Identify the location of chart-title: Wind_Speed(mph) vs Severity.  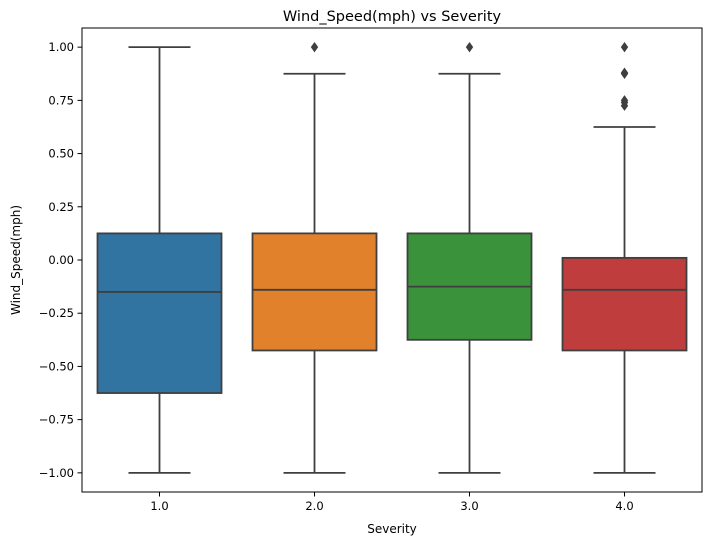
(392, 17).